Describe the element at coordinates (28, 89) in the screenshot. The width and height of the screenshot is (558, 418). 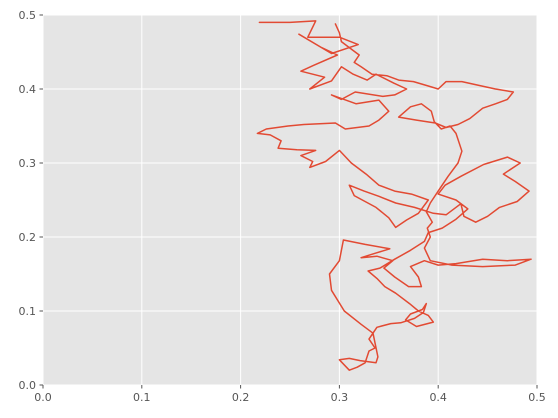
I see `y-tick-label: 0.4` at that location.